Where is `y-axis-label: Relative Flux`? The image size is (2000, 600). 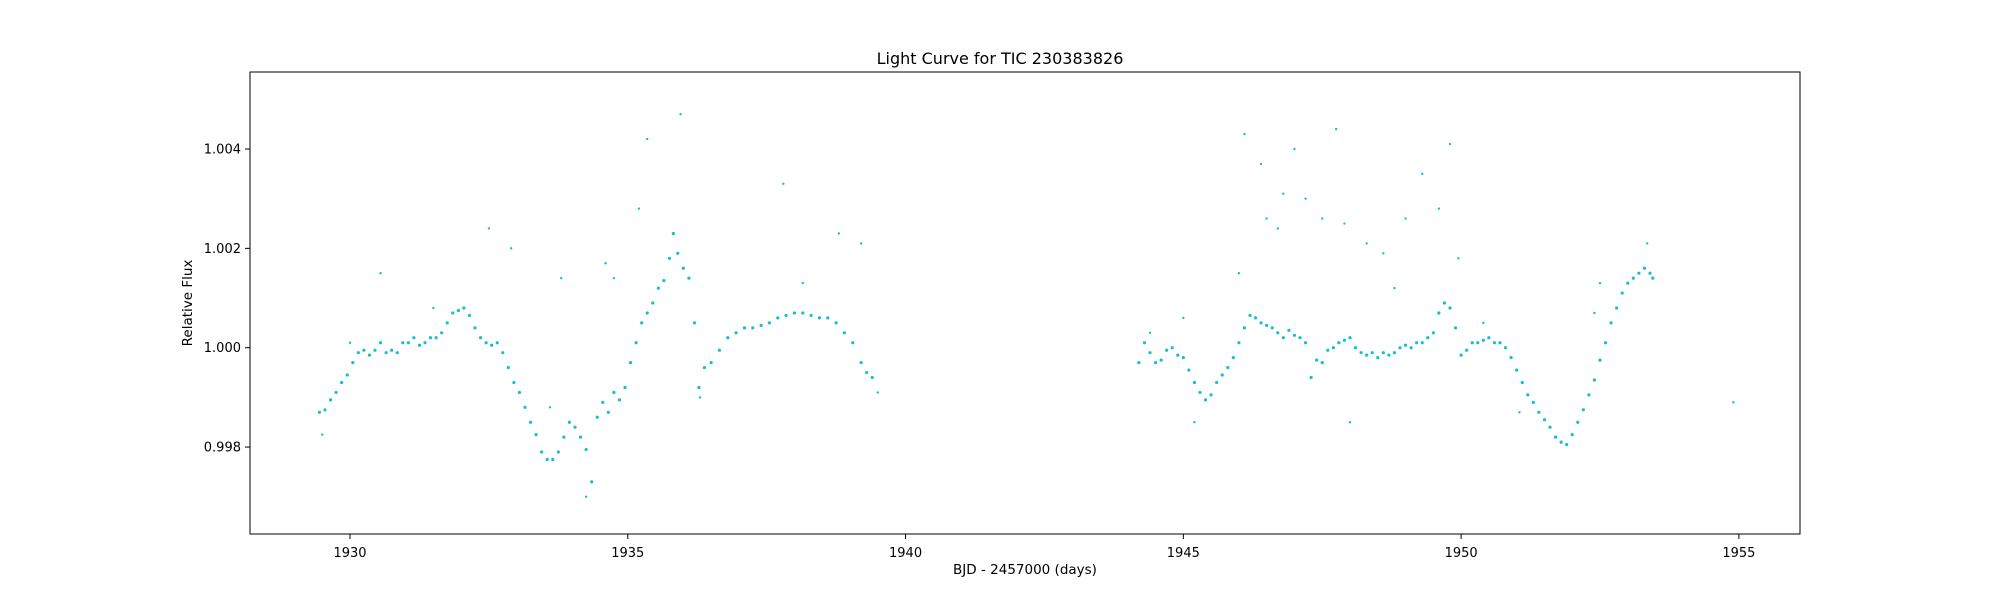
y-axis-label: Relative Flux is located at coordinates (188, 303).